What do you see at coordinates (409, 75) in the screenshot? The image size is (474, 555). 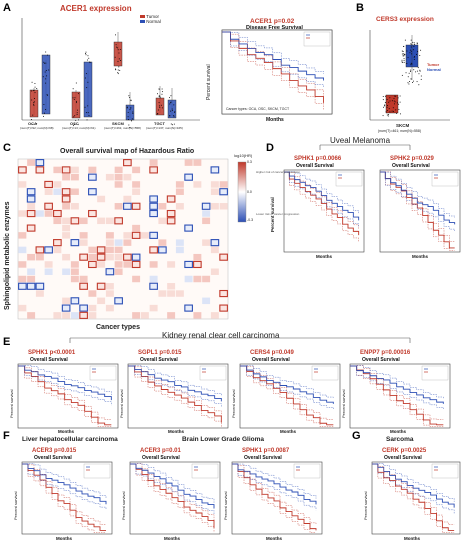 I see `panel-b-boxplot` at bounding box center [409, 75].